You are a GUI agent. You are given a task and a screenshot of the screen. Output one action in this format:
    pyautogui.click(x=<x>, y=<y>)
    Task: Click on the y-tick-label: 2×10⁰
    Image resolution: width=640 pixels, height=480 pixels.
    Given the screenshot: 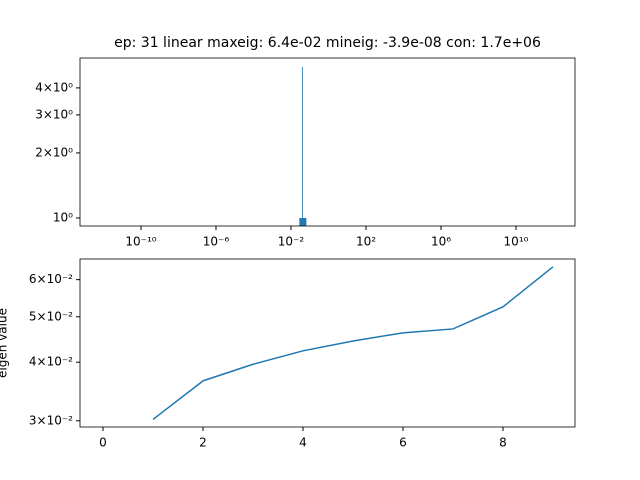 What is the action you would take?
    pyautogui.click(x=54, y=152)
    